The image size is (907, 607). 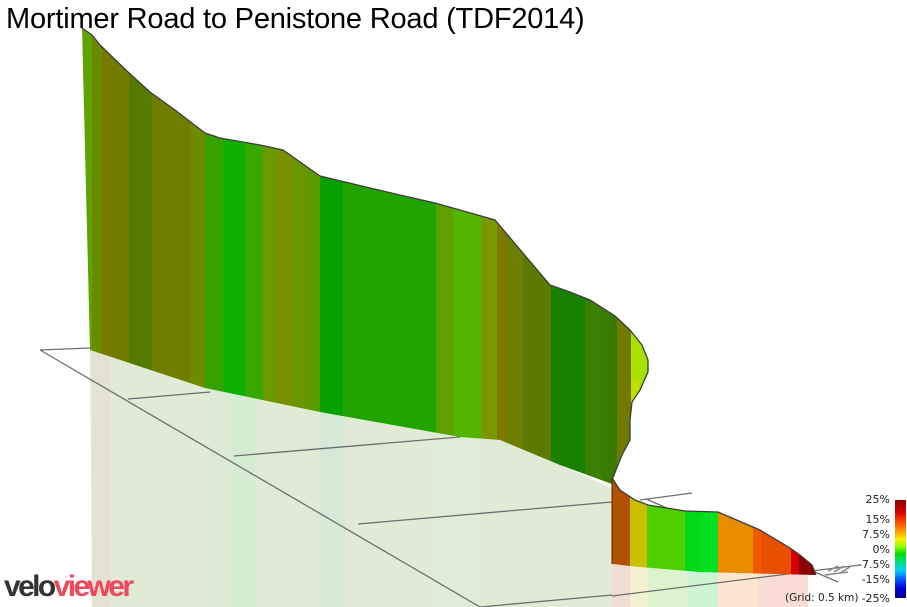 What do you see at coordinates (877, 499) in the screenshot?
I see `legend-label-25: 25%` at bounding box center [877, 499].